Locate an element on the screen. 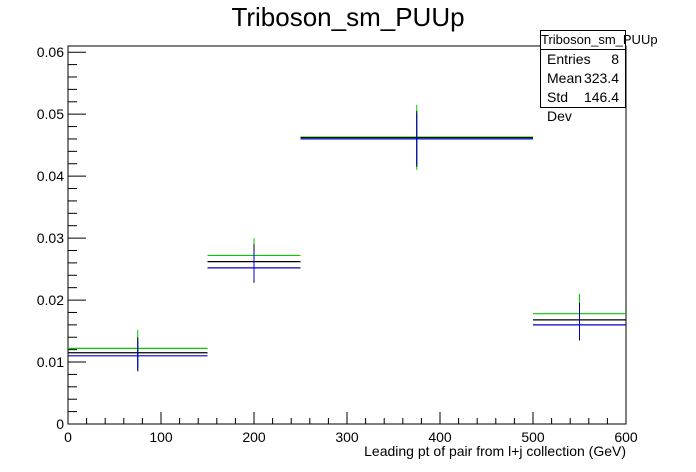 This screenshot has height=472, width=696. stats-value: 323.4 is located at coordinates (601, 78).